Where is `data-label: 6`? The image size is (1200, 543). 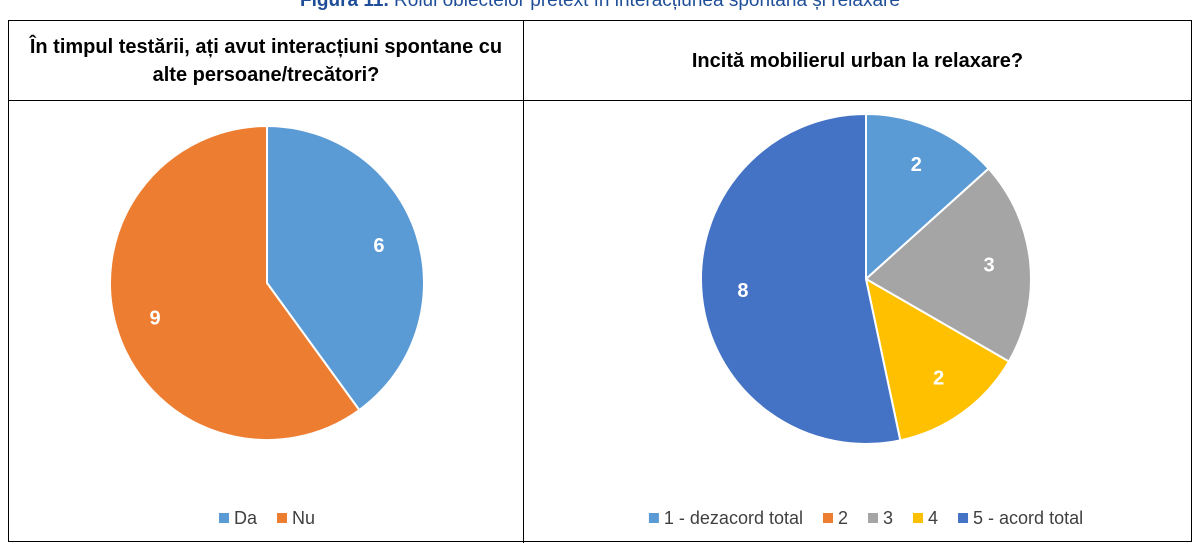 data-label: 6 is located at coordinates (378, 246).